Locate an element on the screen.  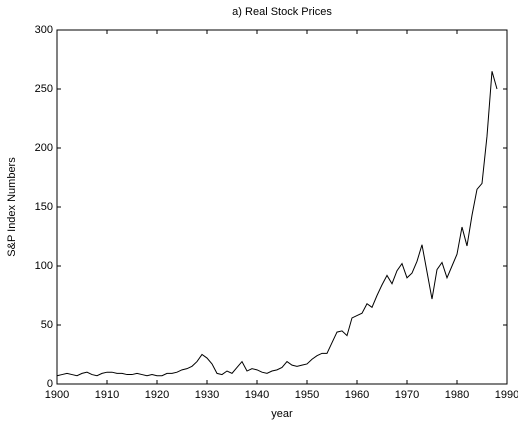
y-axis-label: S&P Index Numbers is located at coordinates (12, 207).